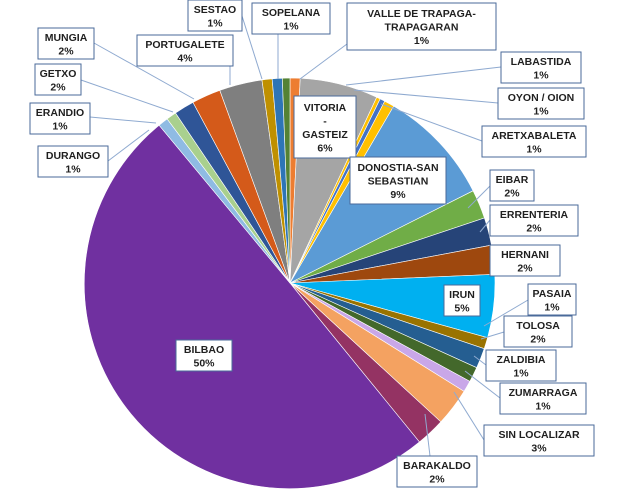  I want to click on leader-barakaldo, so click(427, 435).